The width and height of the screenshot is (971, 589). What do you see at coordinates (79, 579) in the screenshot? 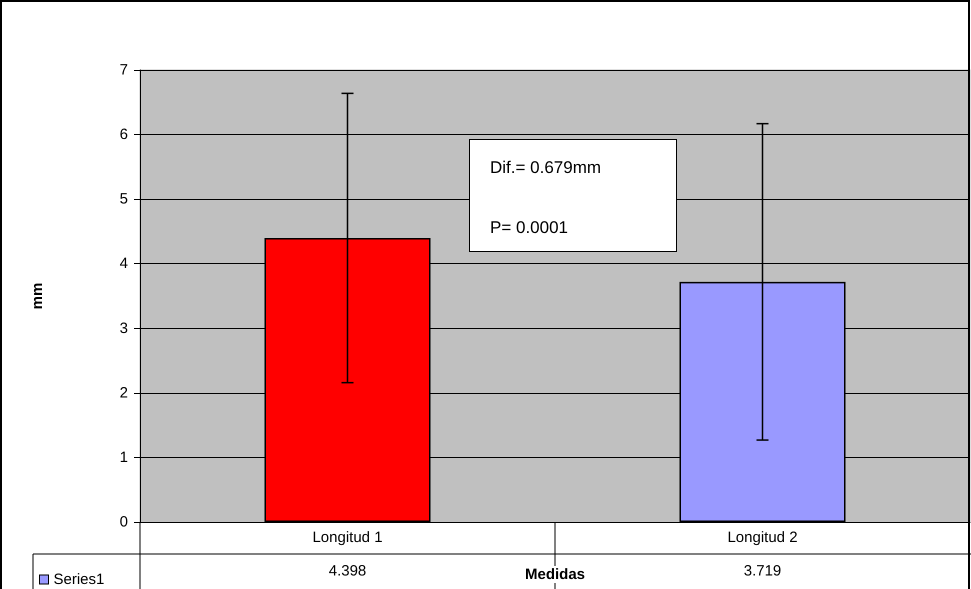
I see `legend-label: Series1` at bounding box center [79, 579].